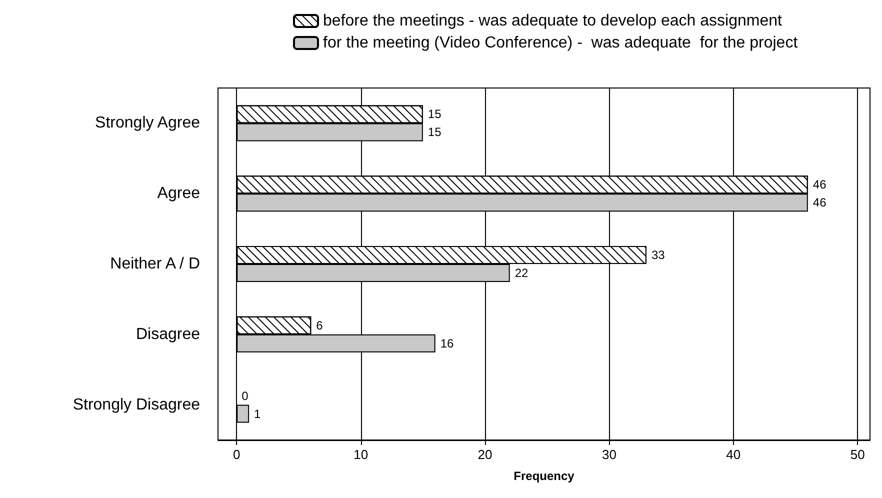  Describe the element at coordinates (243, 413) in the screenshot. I see `bar` at that location.